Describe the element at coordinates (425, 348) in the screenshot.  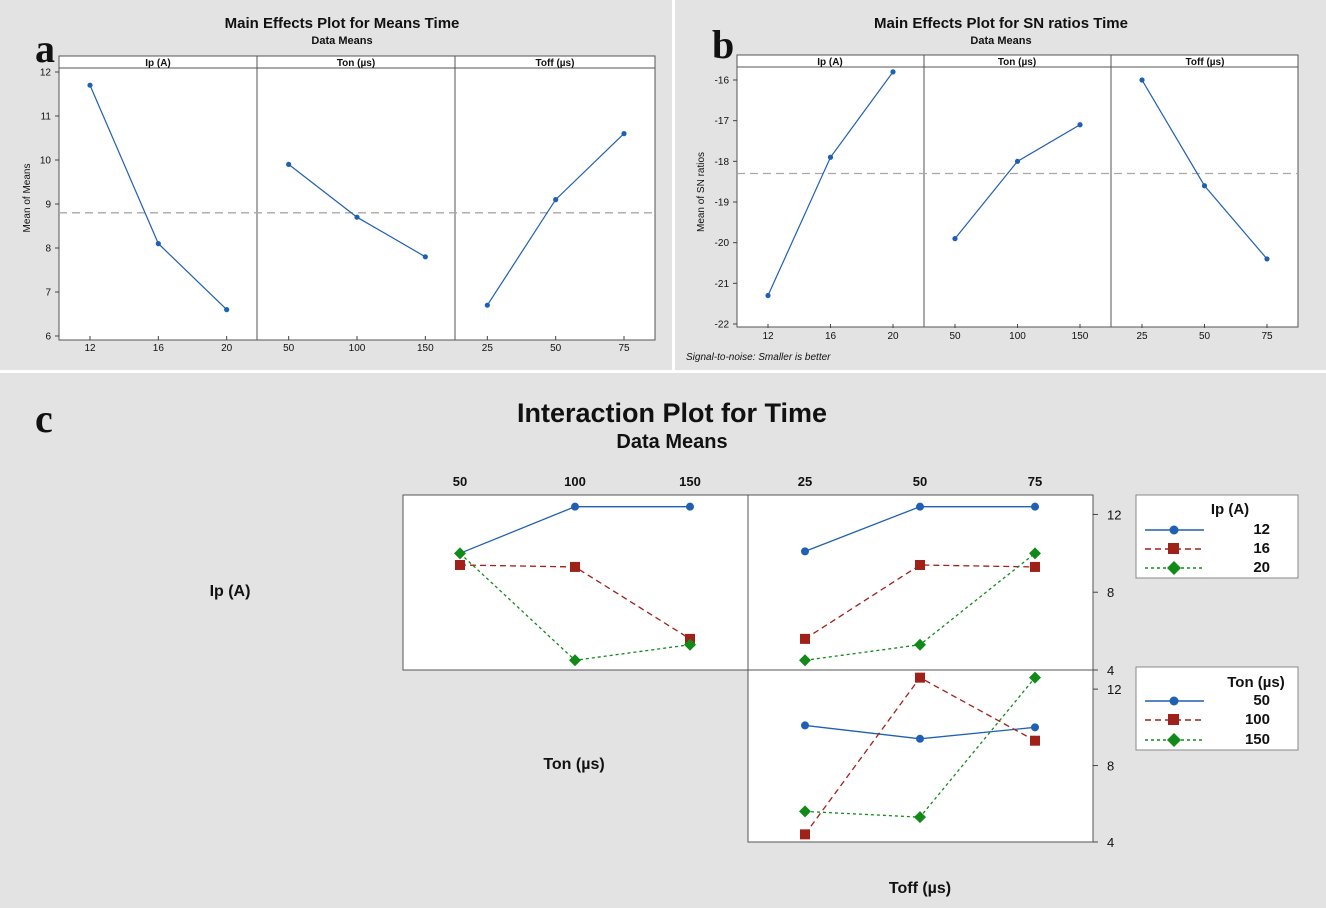
I see `x-tick-label: 150` at that location.